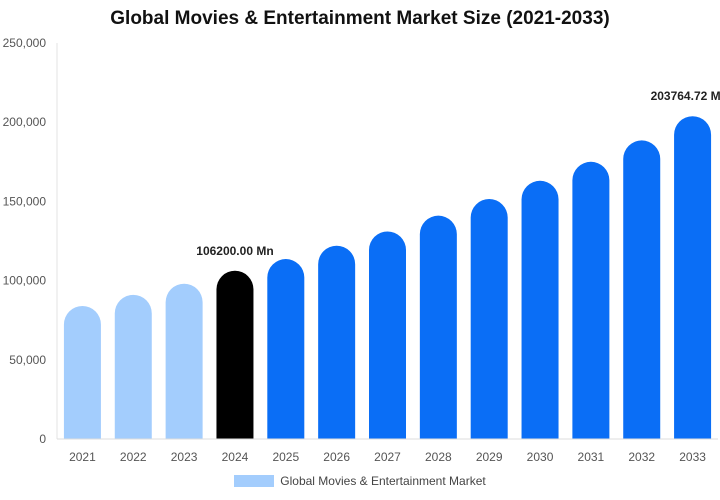 The image size is (720, 500). I want to click on x-tick-label: 2029, so click(489, 457).